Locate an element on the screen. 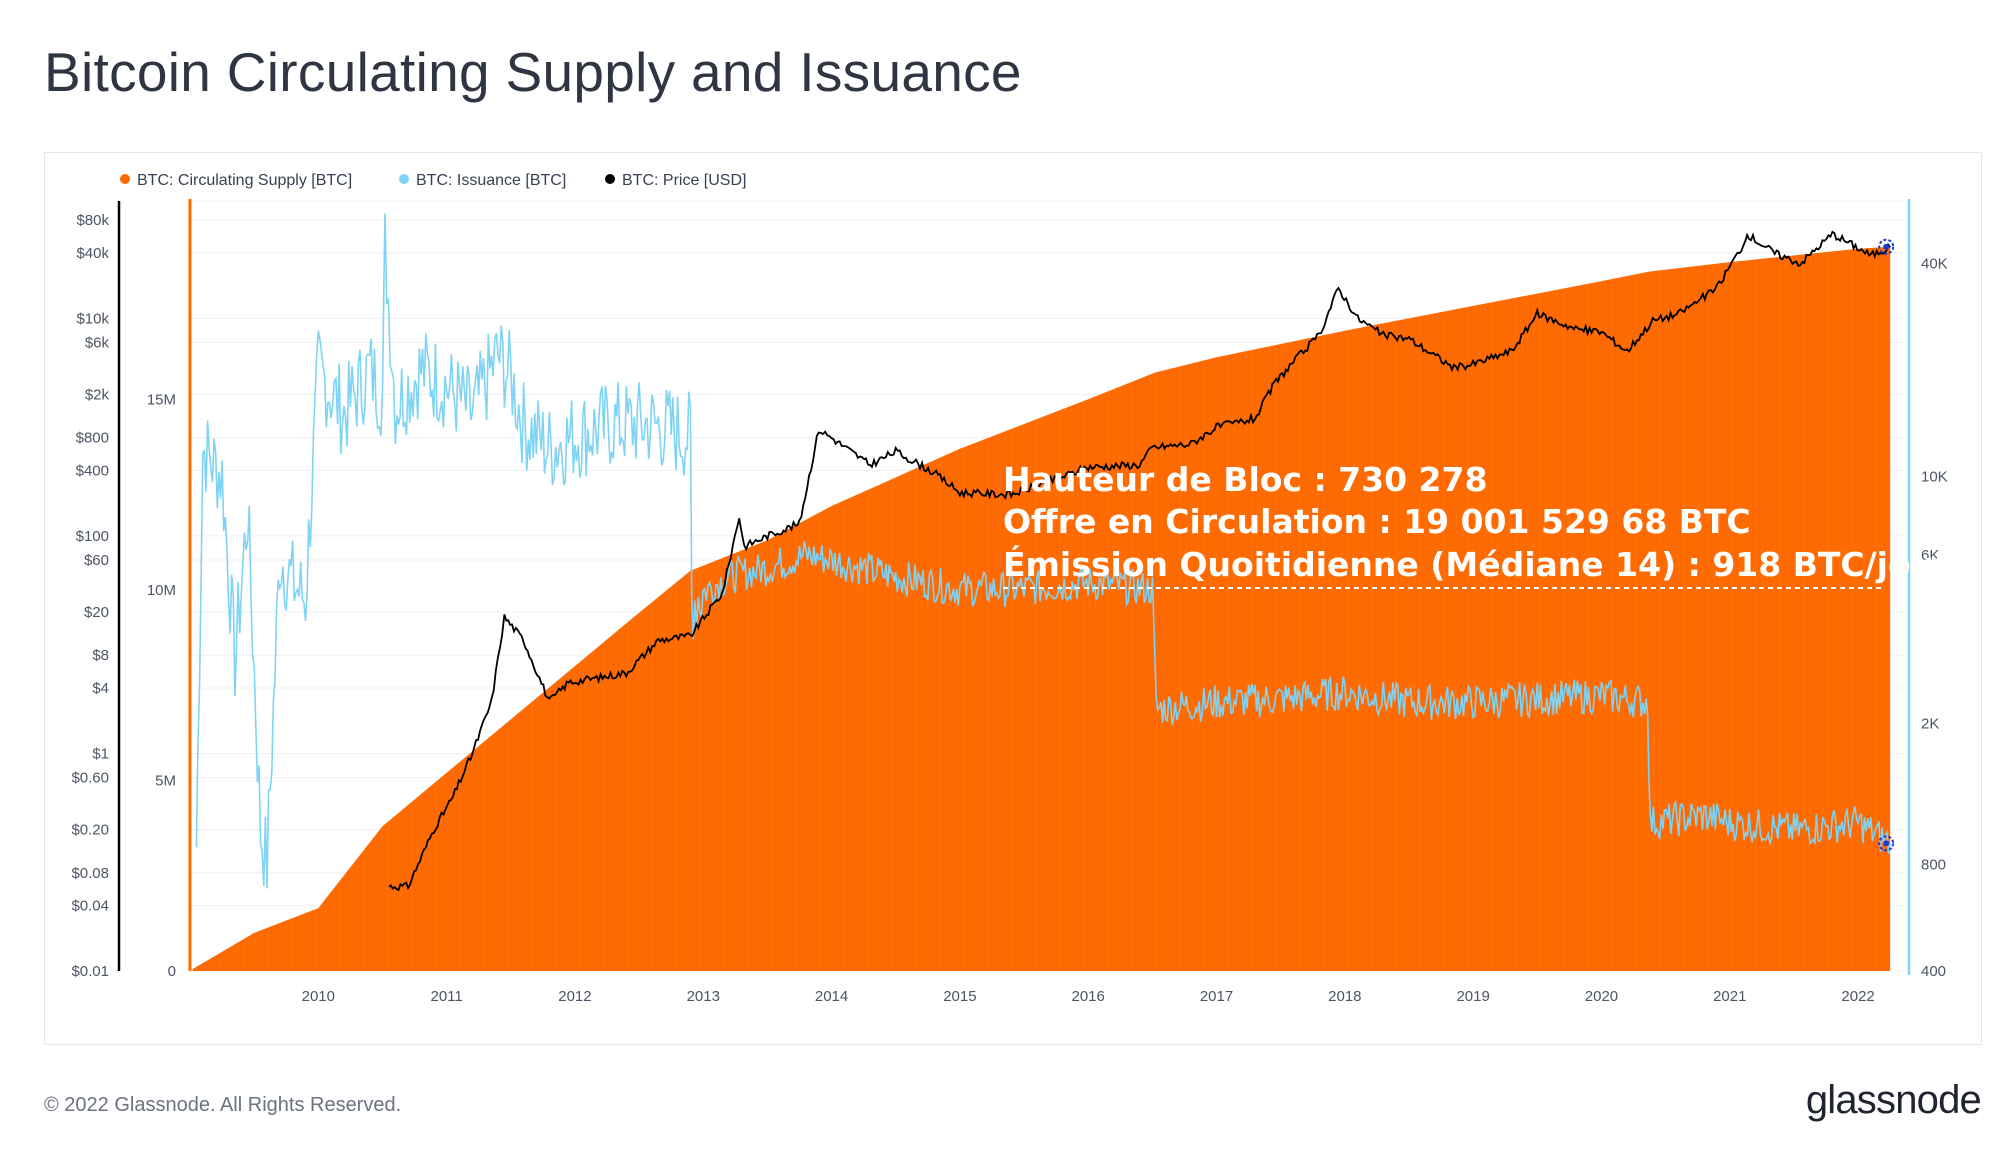  price-tick-label: $0.04 is located at coordinates (90, 906).